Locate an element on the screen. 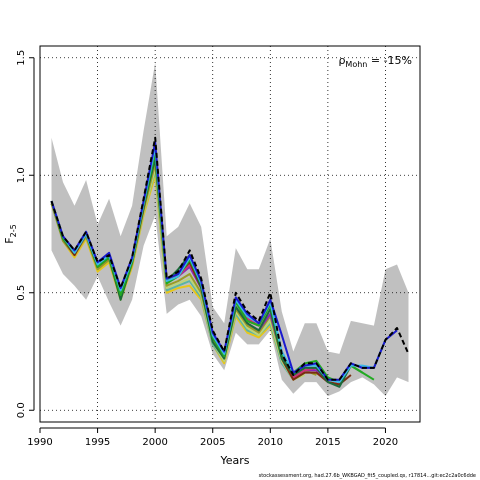 Image resolution: width=480 pixels, height=480 pixels. x-tick-label-2015: 2015 is located at coordinates (327, 442).